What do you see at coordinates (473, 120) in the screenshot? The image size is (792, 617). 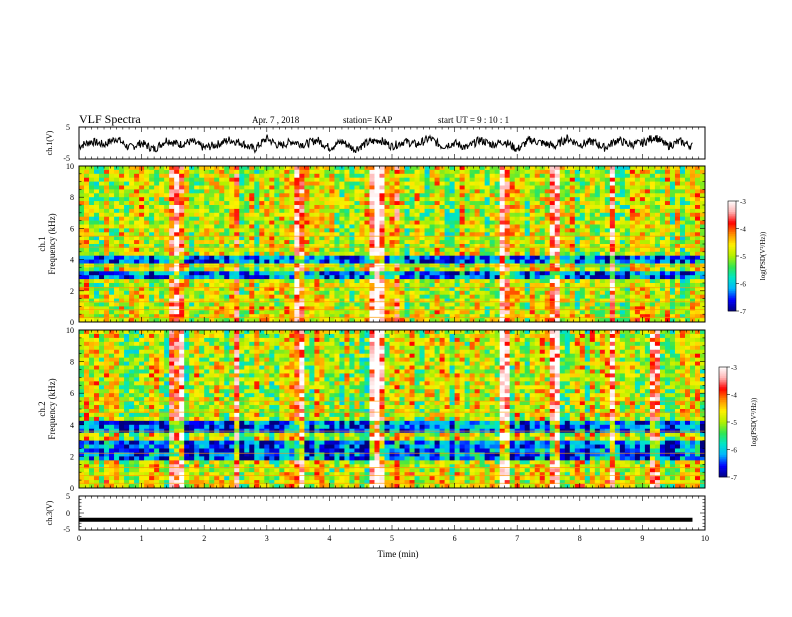 I see `start-time-label: start UT = 9 : 10 : 1` at bounding box center [473, 120].